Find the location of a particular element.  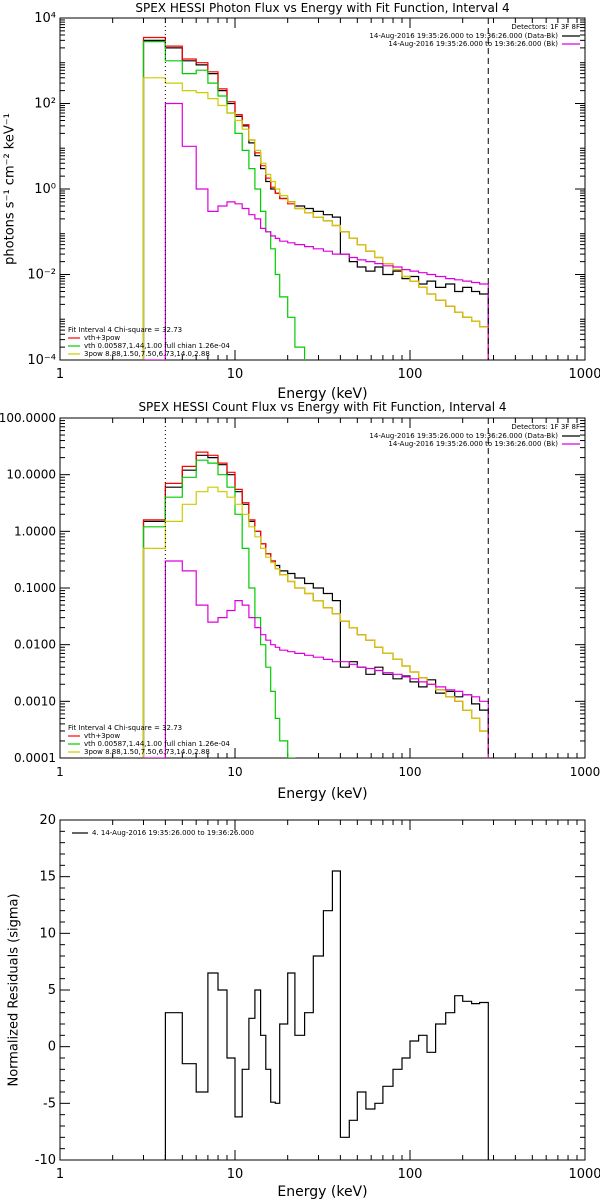

y-tick-label: 10⁻² is located at coordinates (41, 275).